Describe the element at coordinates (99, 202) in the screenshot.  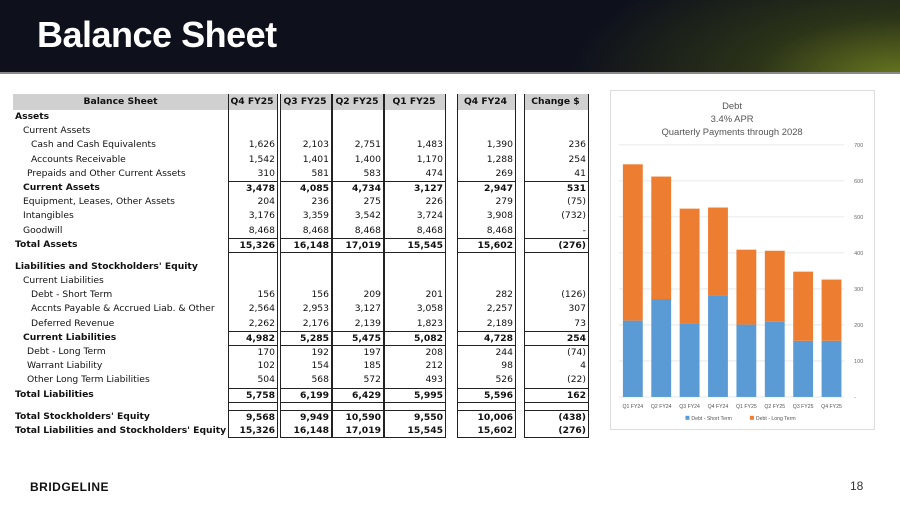
I see `row-label: Equipment, Leases, Other Assets` at that location.